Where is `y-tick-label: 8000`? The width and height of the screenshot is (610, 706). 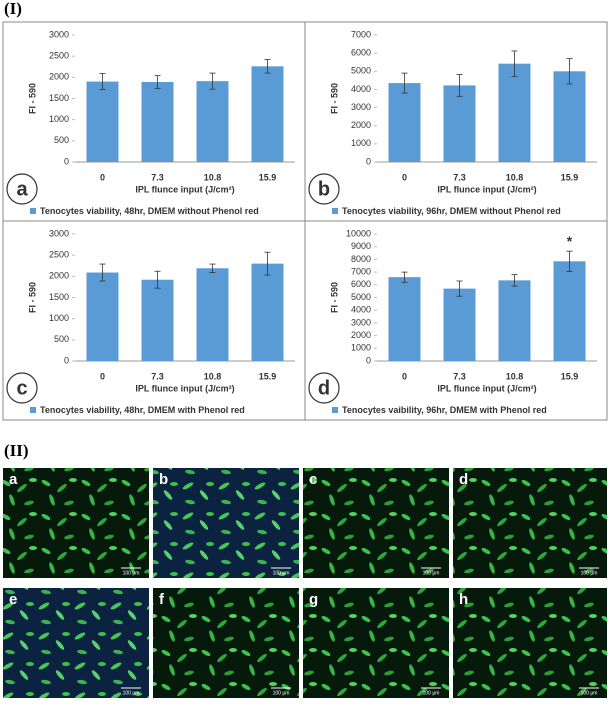
y-tick-label: 8000 is located at coordinates (361, 259).